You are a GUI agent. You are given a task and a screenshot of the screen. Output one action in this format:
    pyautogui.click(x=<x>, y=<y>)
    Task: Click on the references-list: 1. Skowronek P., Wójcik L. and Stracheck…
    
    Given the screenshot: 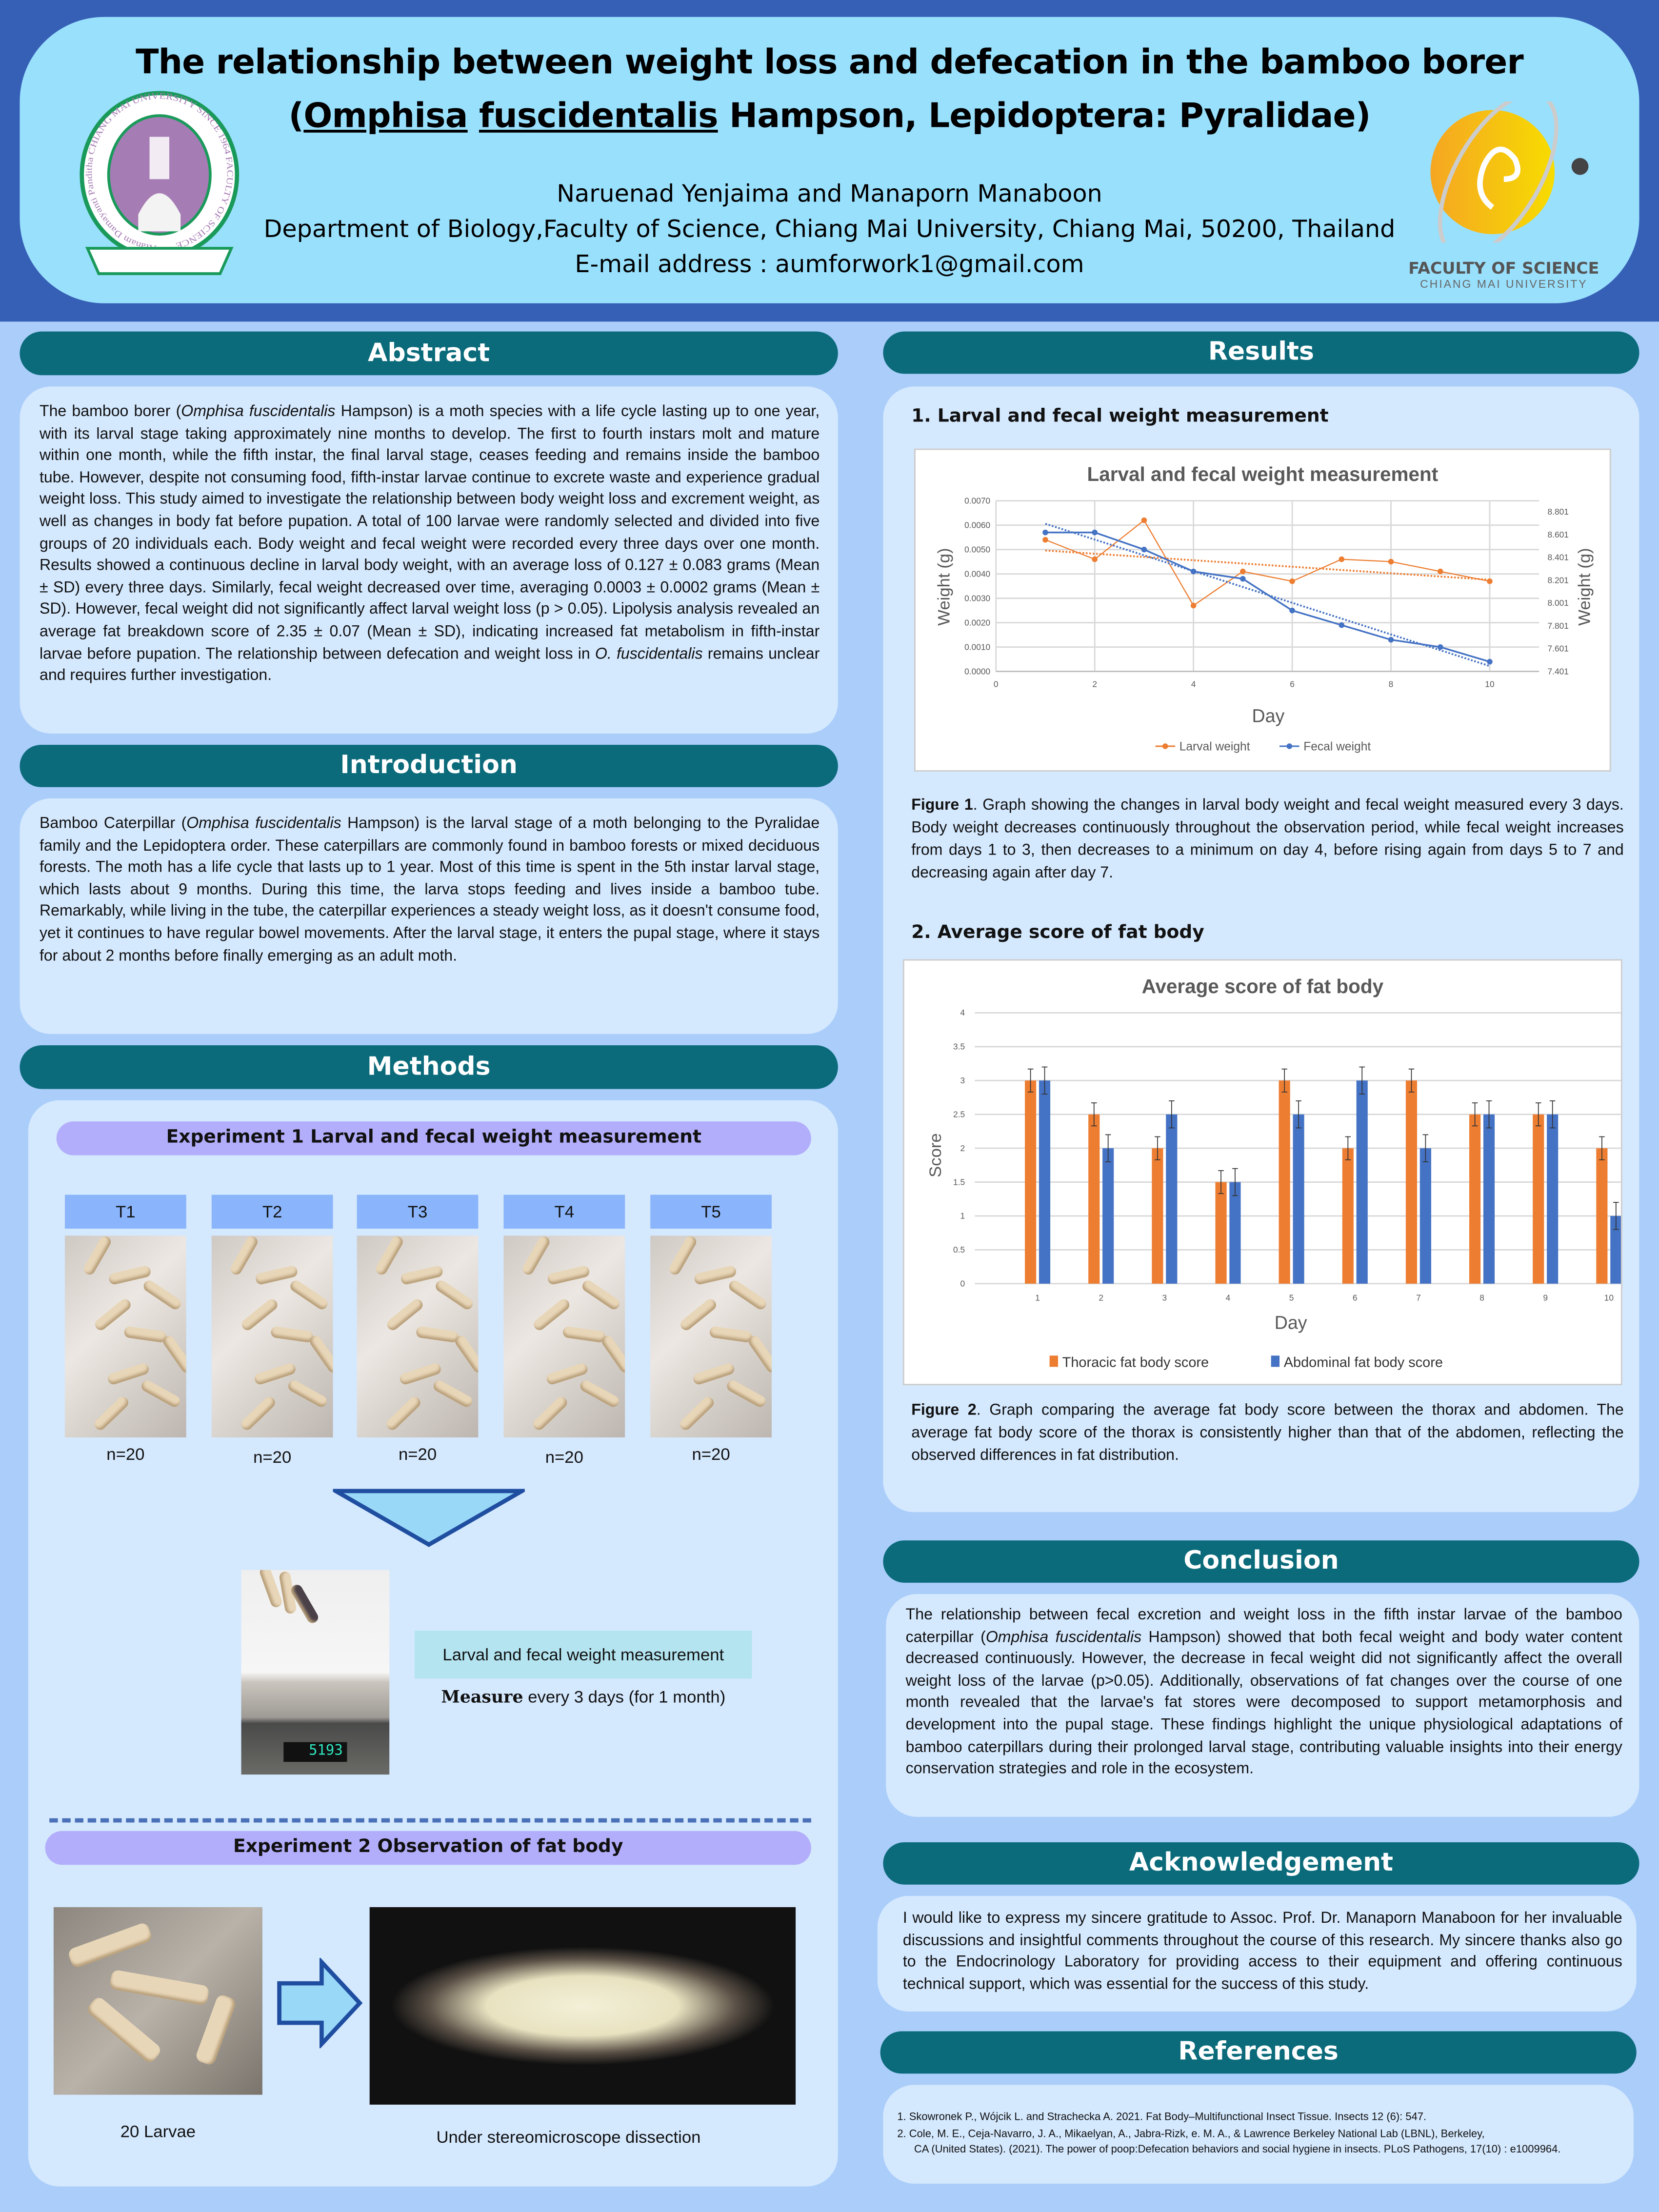 What is the action you would take?
    pyautogui.click(x=1264, y=2133)
    